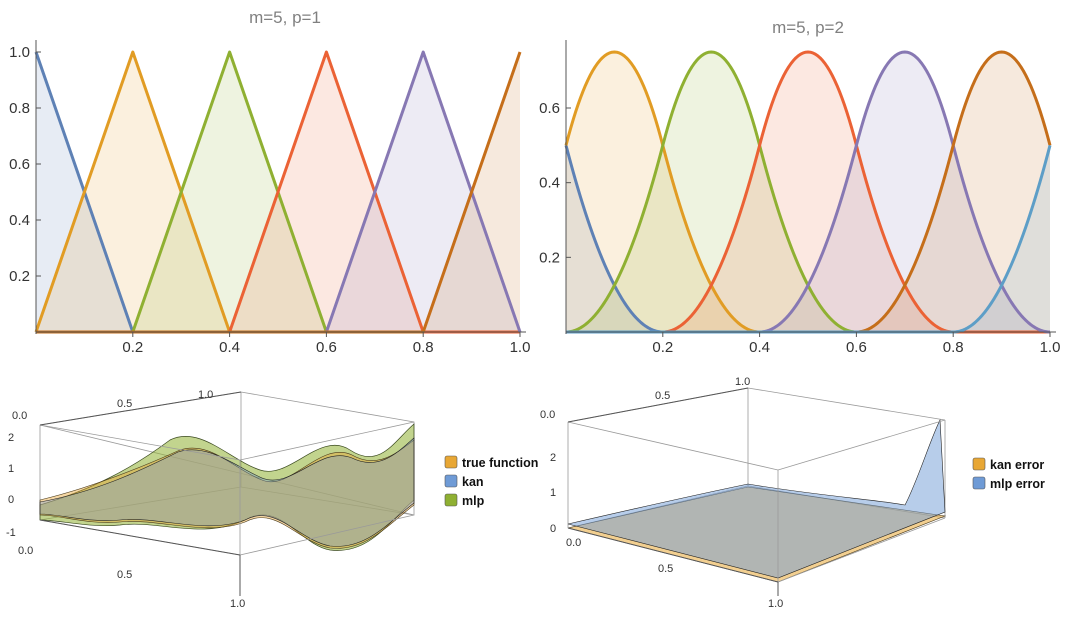  I want to click on chart3-axis-lines, so click(140, 493).